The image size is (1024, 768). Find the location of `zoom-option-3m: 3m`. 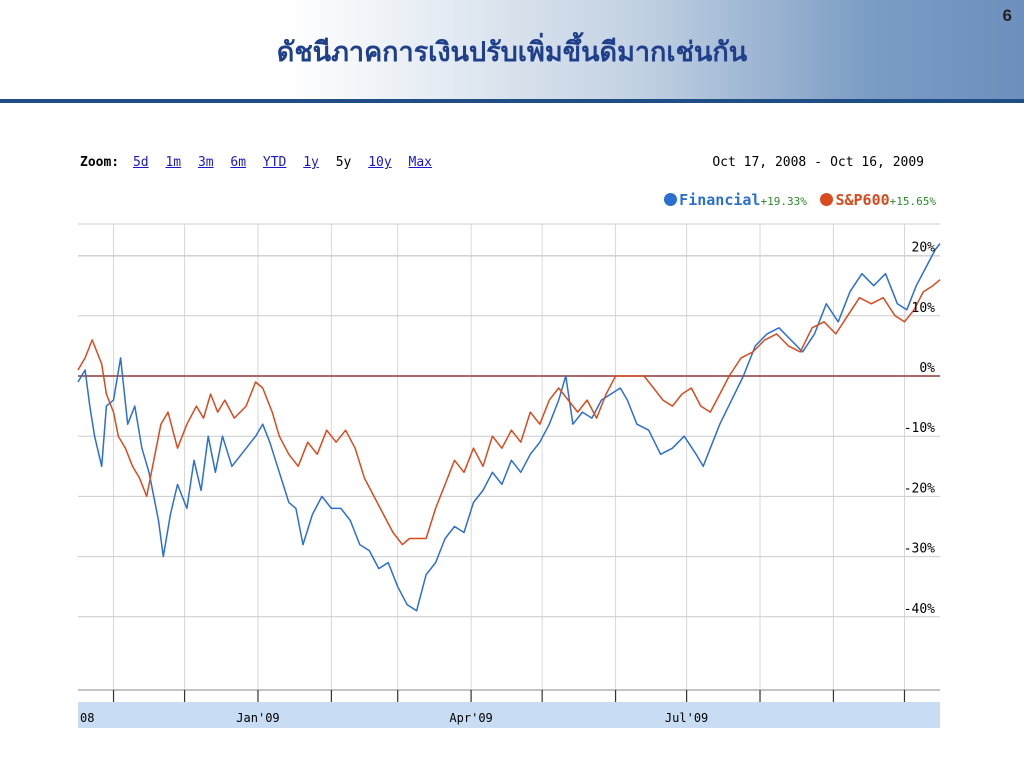

zoom-option-3m: 3m is located at coordinates (205, 162).